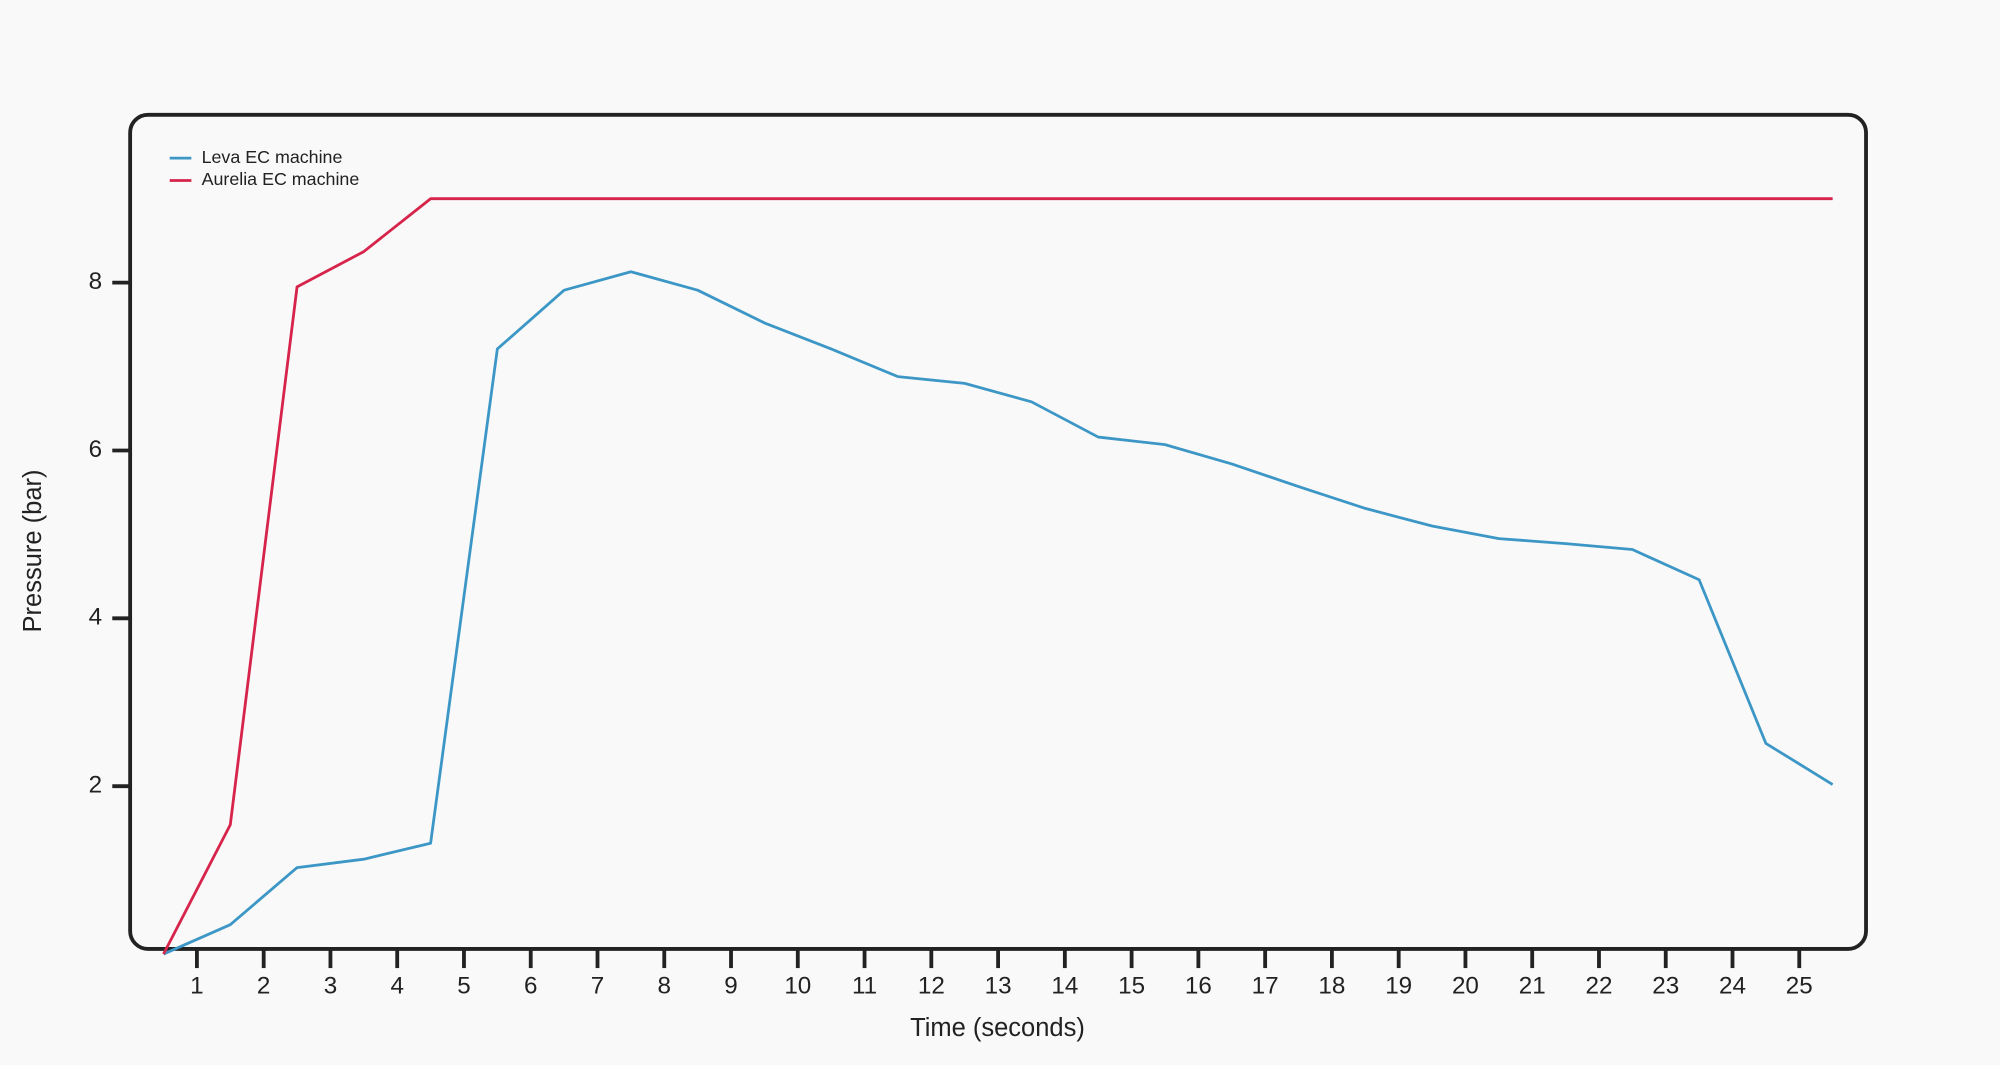 This screenshot has height=1065, width=2000. I want to click on x-tick-label: 12, so click(931, 986).